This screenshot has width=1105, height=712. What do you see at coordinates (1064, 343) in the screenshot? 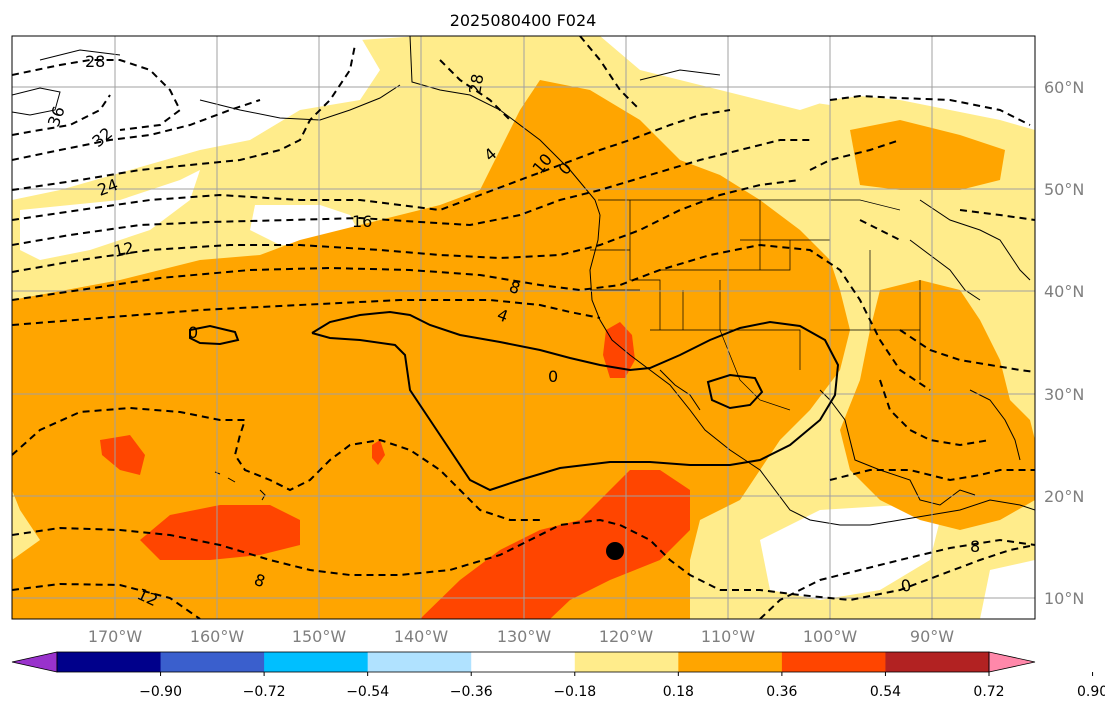
I see `latitude-labels: 60°N 50°N 40°N 30°N 20°N 10°N` at bounding box center [1064, 343].